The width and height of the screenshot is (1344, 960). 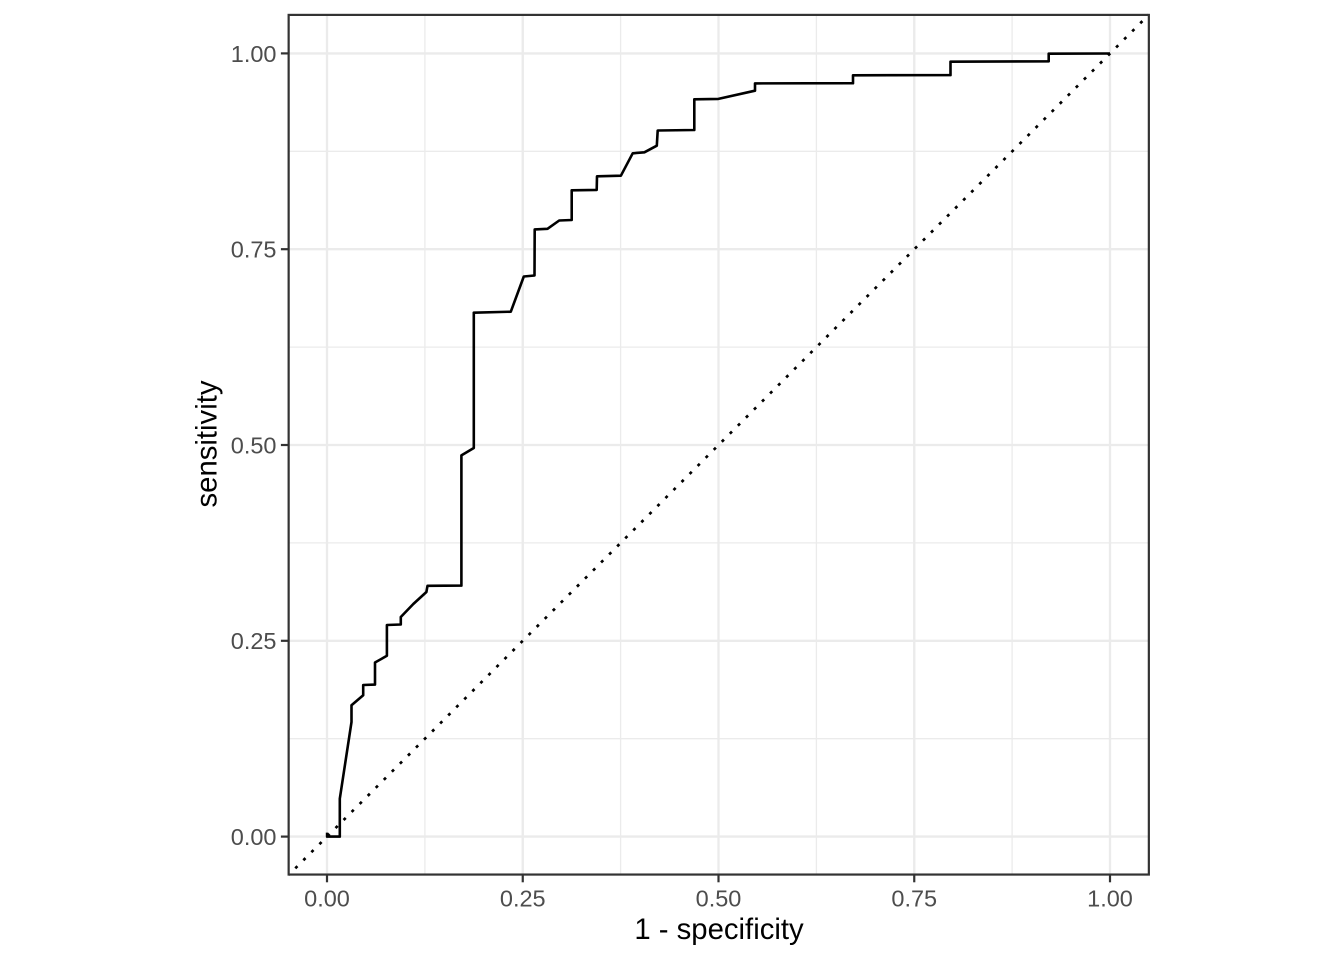 I want to click on svg-text: sensitivity, so click(x=207, y=443).